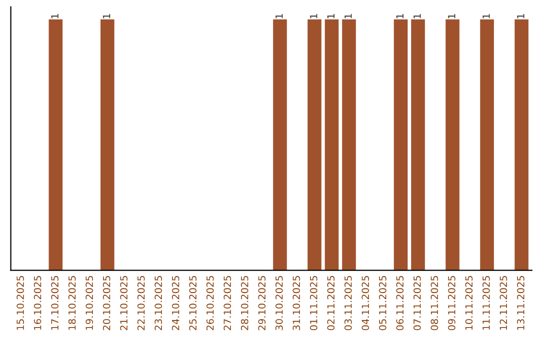  Describe the element at coordinates (366, 303) in the screenshot. I see `x-tick-label: 04.11.2025` at that location.